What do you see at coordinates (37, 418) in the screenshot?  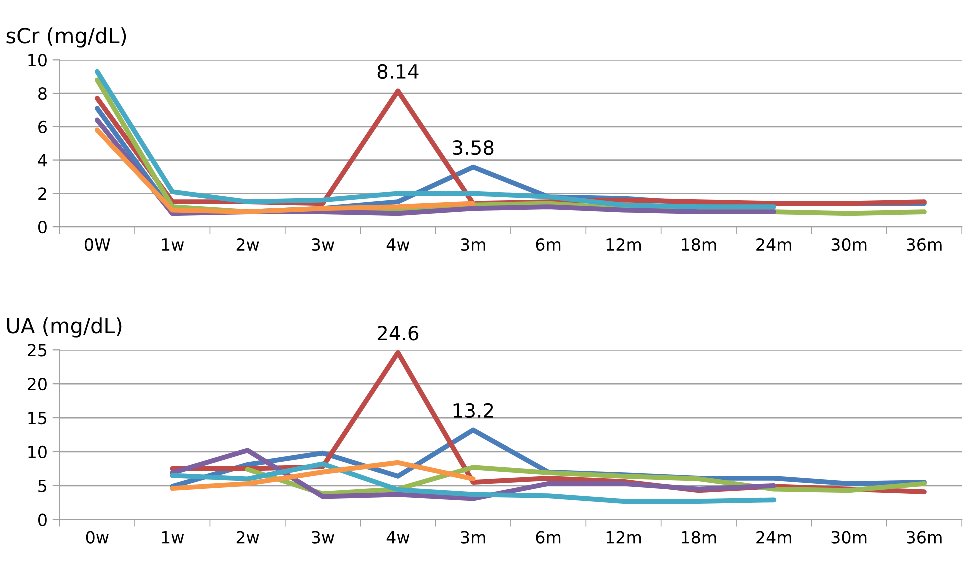 I see `y-tick-label: 15` at bounding box center [37, 418].